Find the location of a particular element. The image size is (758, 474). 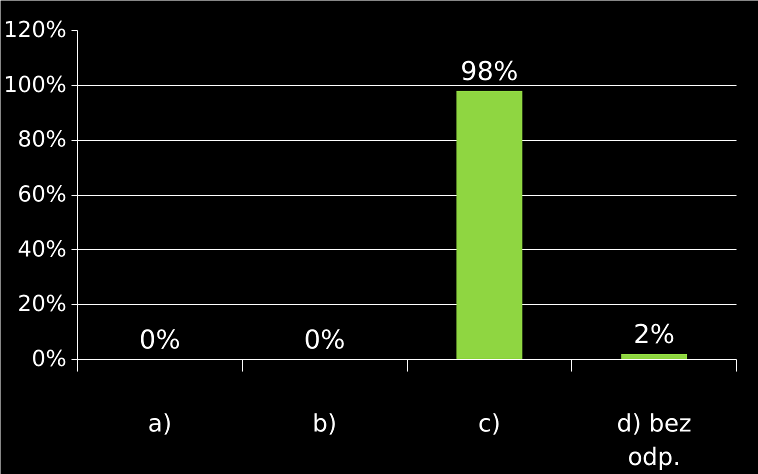

y-tick-label: 100% is located at coordinates (35, 85).